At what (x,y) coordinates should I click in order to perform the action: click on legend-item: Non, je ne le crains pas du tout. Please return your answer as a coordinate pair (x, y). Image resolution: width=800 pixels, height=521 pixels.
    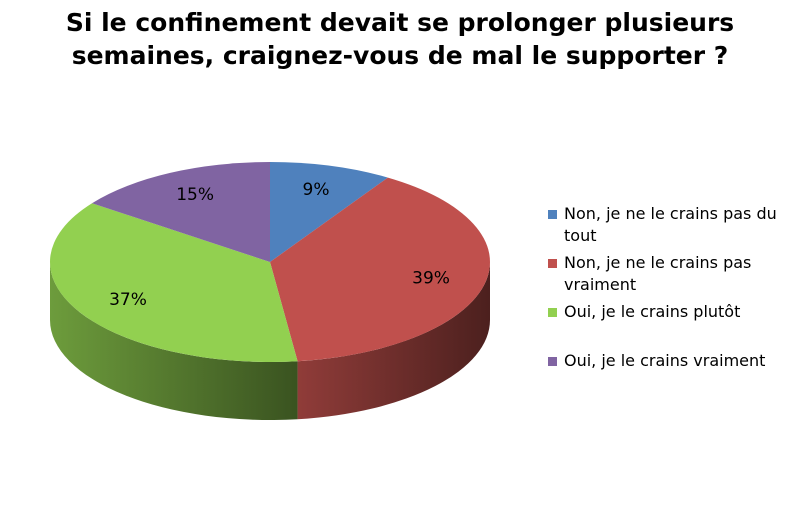
    Looking at the image, I should click on (668, 225).